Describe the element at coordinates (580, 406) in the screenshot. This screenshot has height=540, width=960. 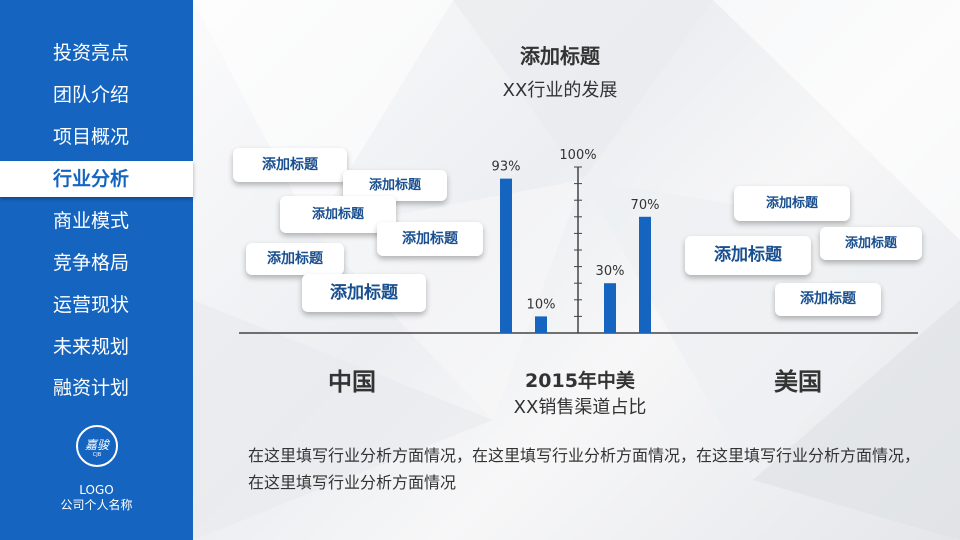
I see `chart-subtitle: XX销售渠道占比` at that location.